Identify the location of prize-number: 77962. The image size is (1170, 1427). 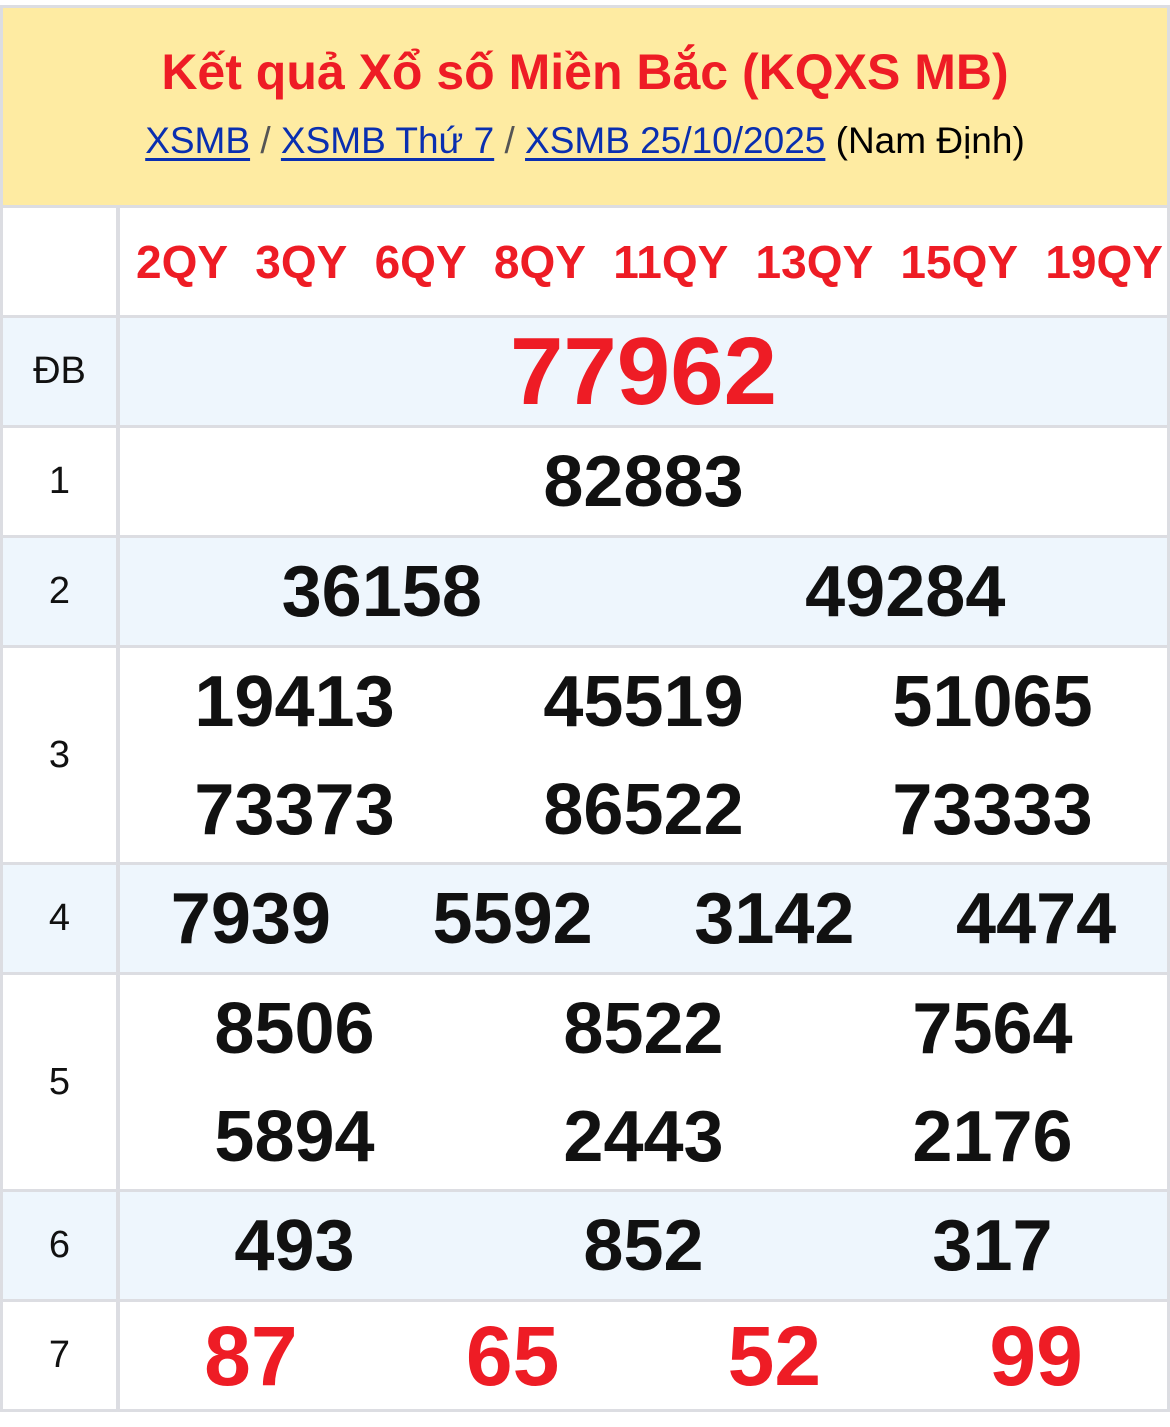
(643, 371).